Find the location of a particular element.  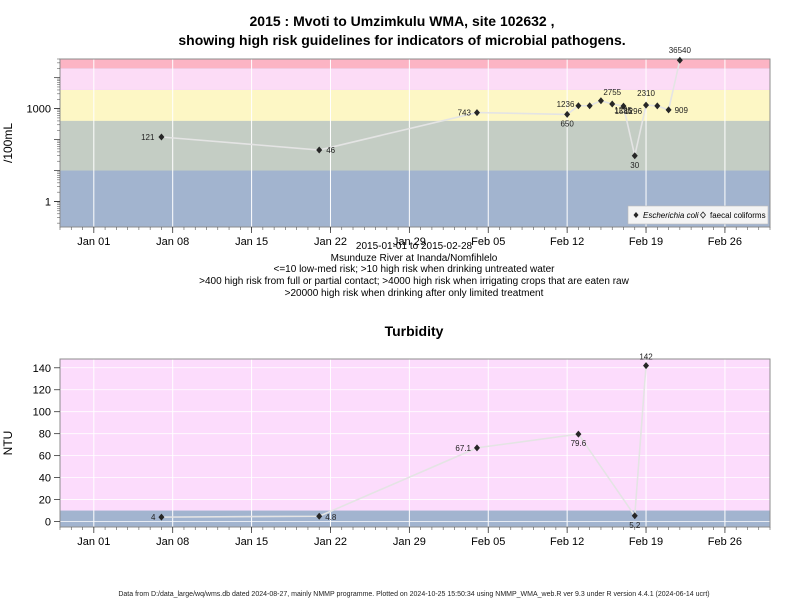

data-label: 121 is located at coordinates (148, 137).